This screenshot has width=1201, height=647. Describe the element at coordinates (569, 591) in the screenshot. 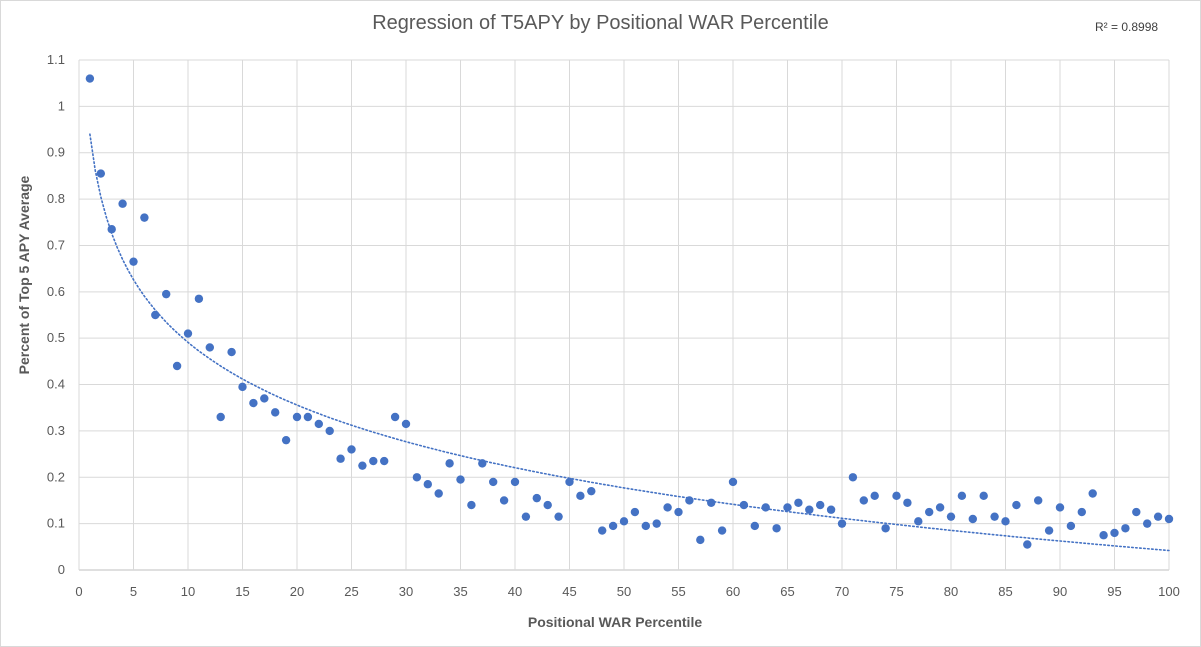

I see `x-tick-label: 45` at that location.